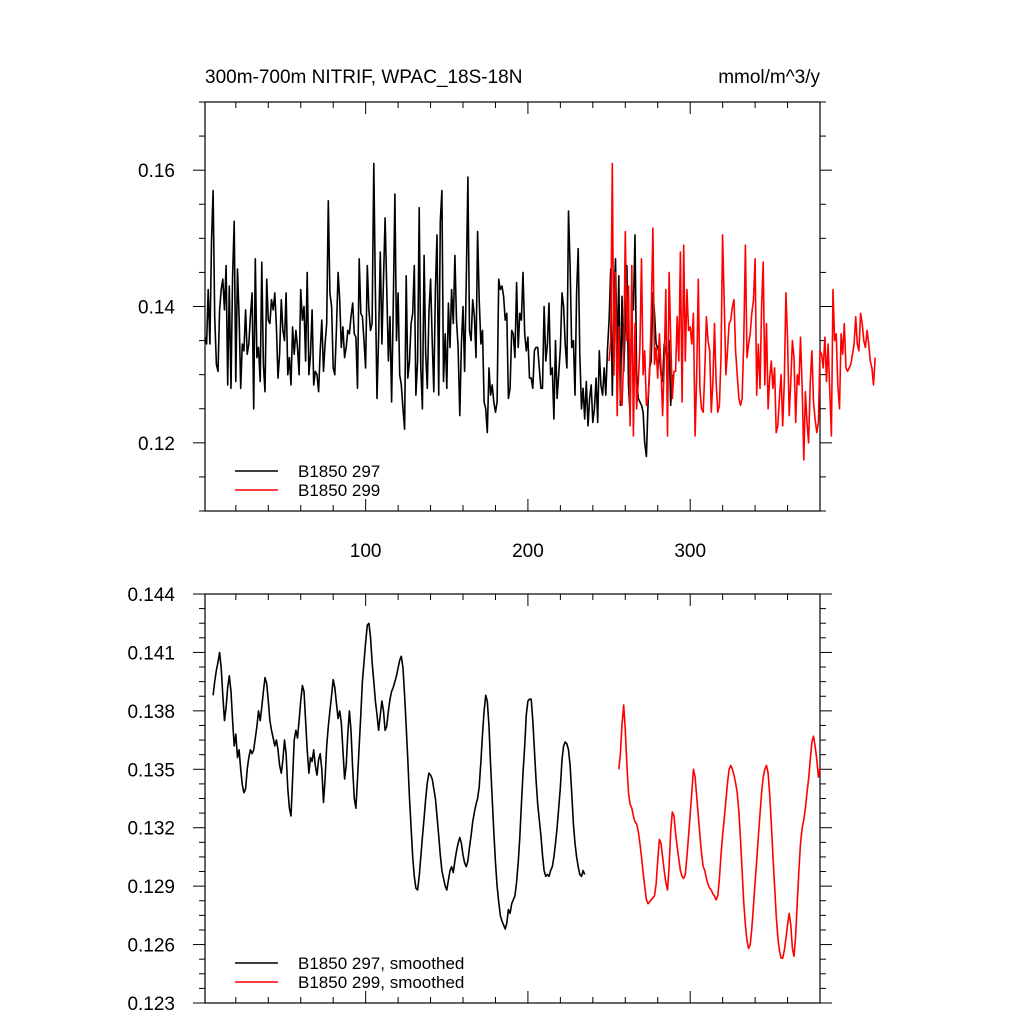  What do you see at coordinates (151, 946) in the screenshot?
I see `y-tick-label: 0.126` at bounding box center [151, 946].